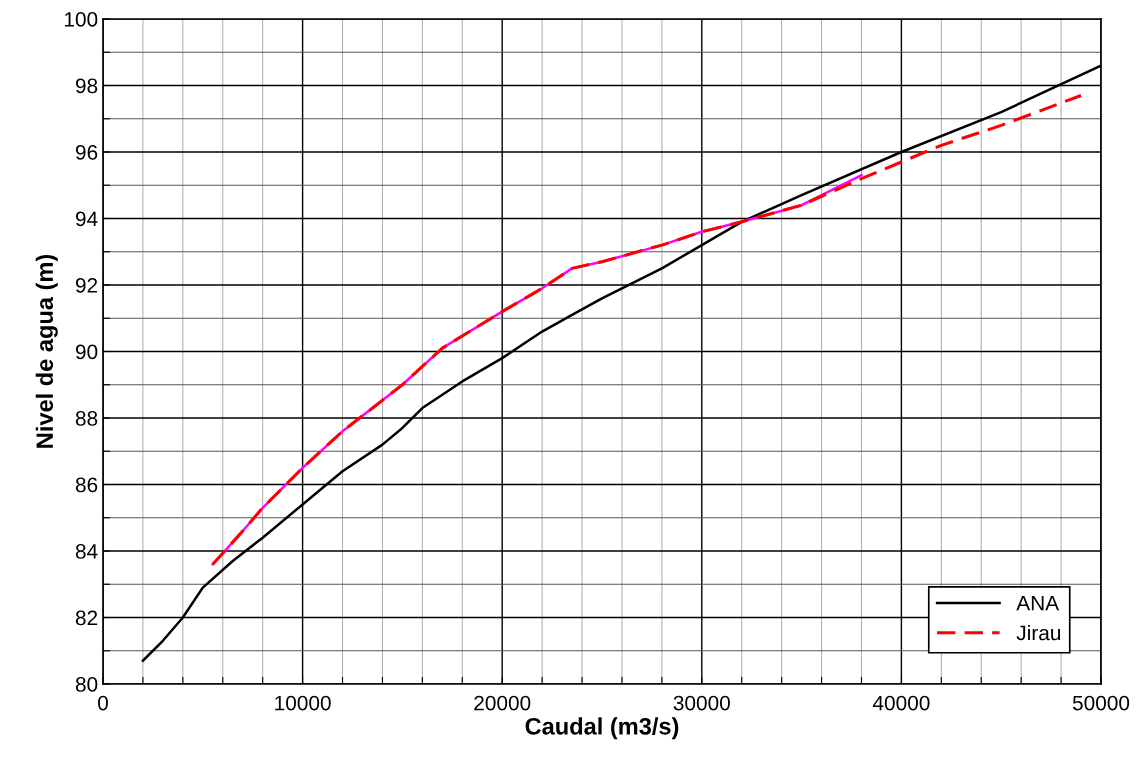  Describe the element at coordinates (86, 86) in the screenshot. I see `y-tick-label: 98` at that location.